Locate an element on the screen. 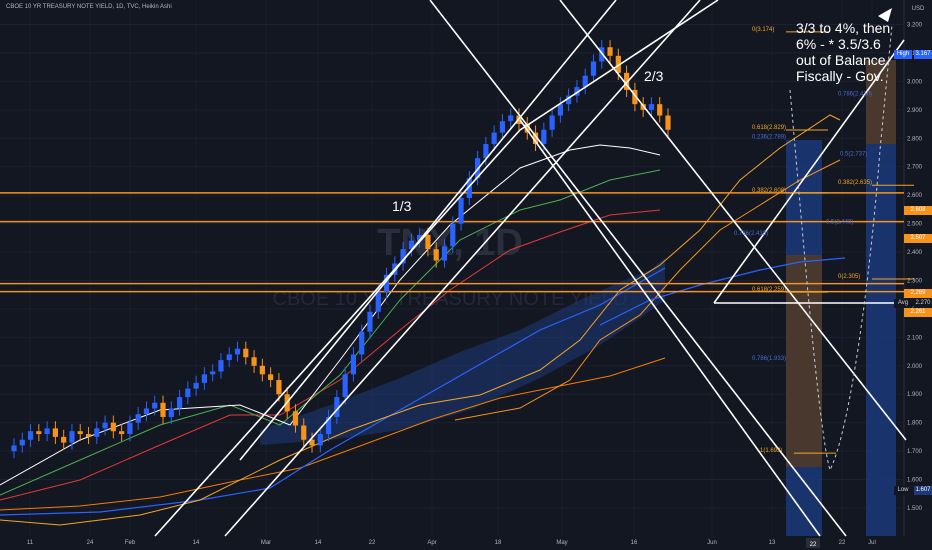 The height and width of the screenshot is (550, 932). y-tick-label: 2.600 is located at coordinates (915, 196).